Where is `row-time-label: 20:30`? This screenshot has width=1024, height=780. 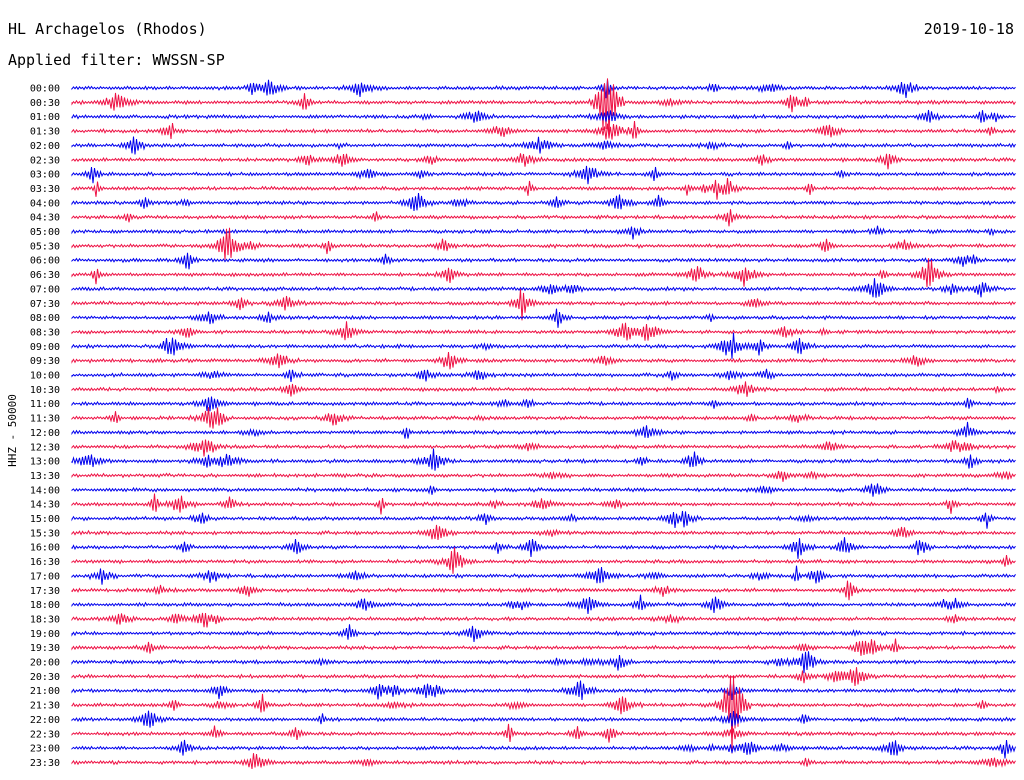
row-time-label: 20:30 is located at coordinates (45, 677).